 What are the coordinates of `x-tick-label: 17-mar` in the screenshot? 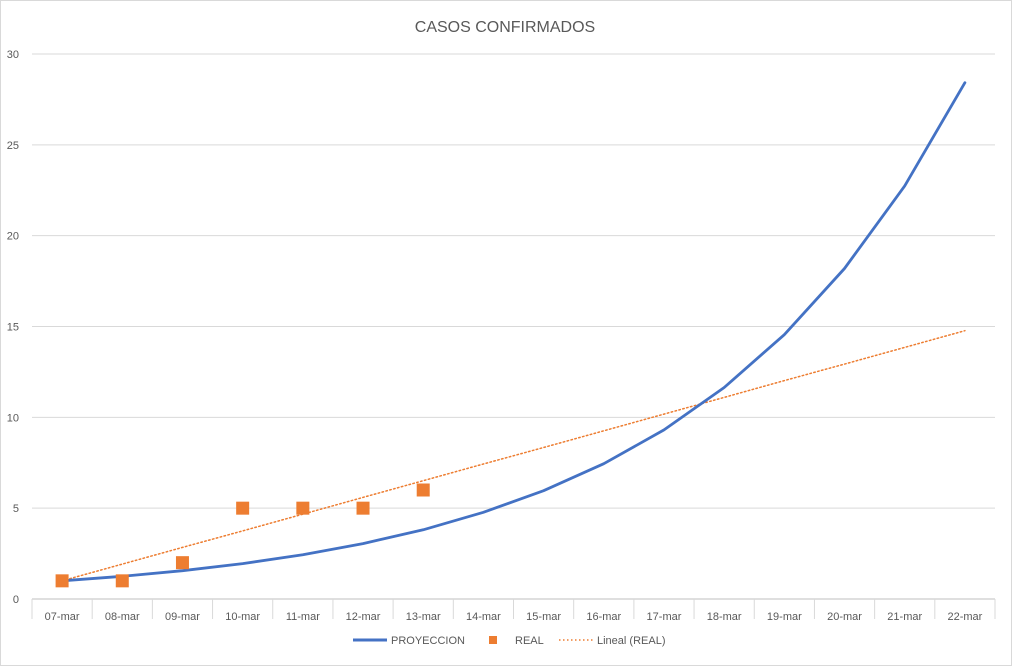 It's located at (664, 617).